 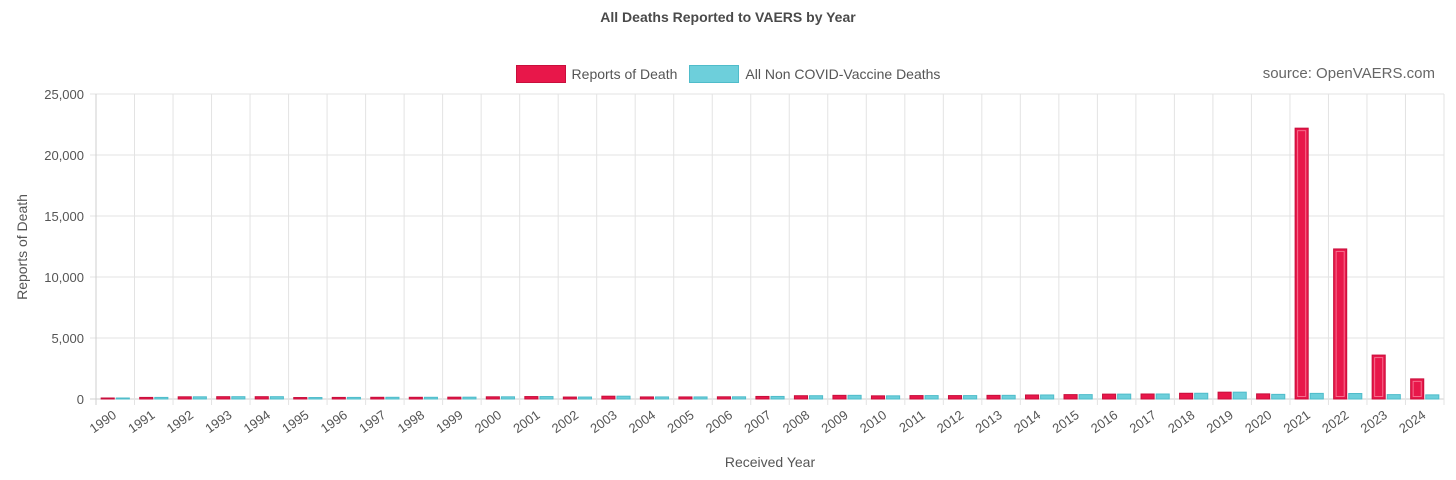 What do you see at coordinates (565, 421) in the screenshot?
I see `x-tick-label-2002: 2002` at bounding box center [565, 421].